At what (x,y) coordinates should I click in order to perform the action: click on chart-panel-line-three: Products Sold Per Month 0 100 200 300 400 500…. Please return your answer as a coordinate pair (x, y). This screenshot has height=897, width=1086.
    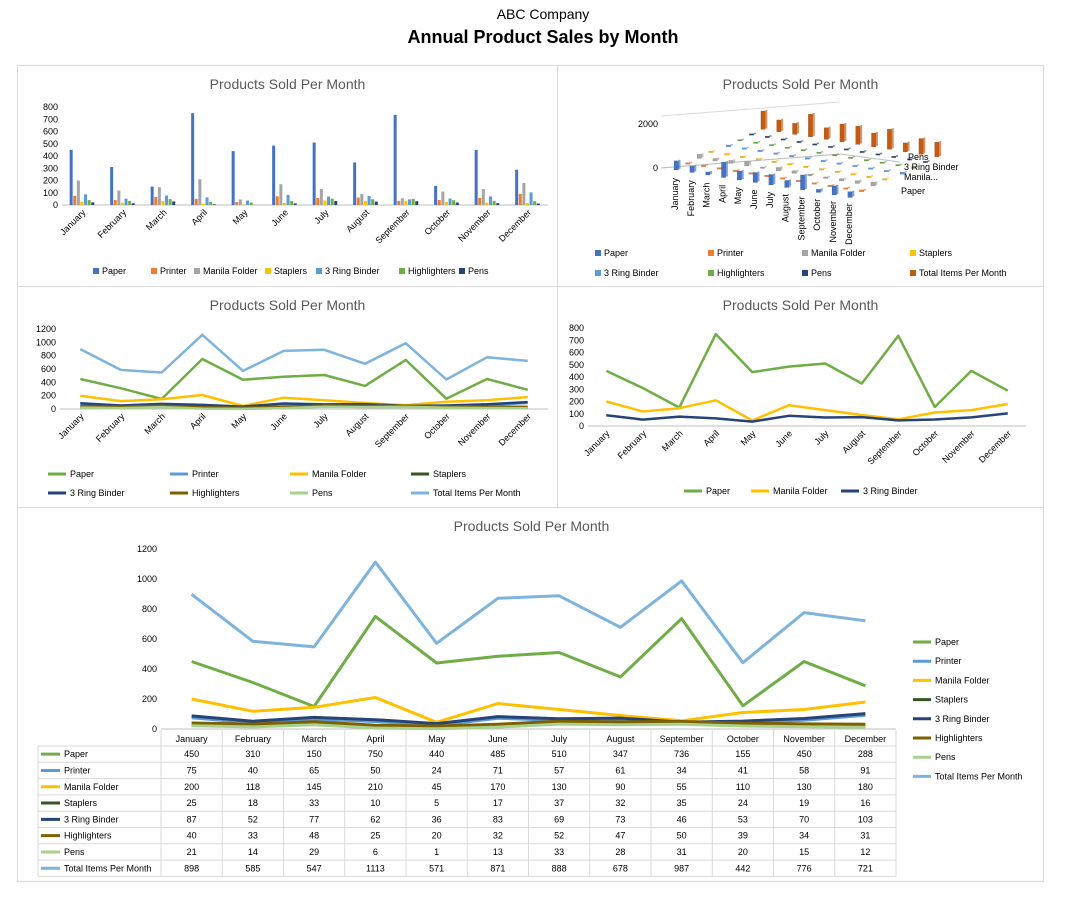
    Looking at the image, I should click on (800, 397).